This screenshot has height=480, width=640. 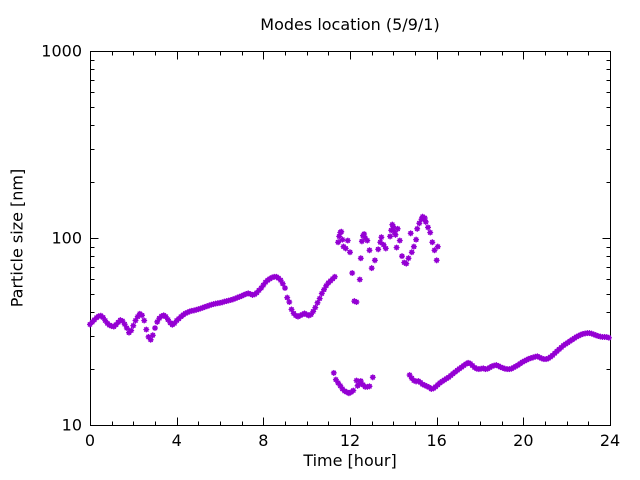 What do you see at coordinates (61, 51) in the screenshot?
I see `y-tick-label: 1000` at bounding box center [61, 51].